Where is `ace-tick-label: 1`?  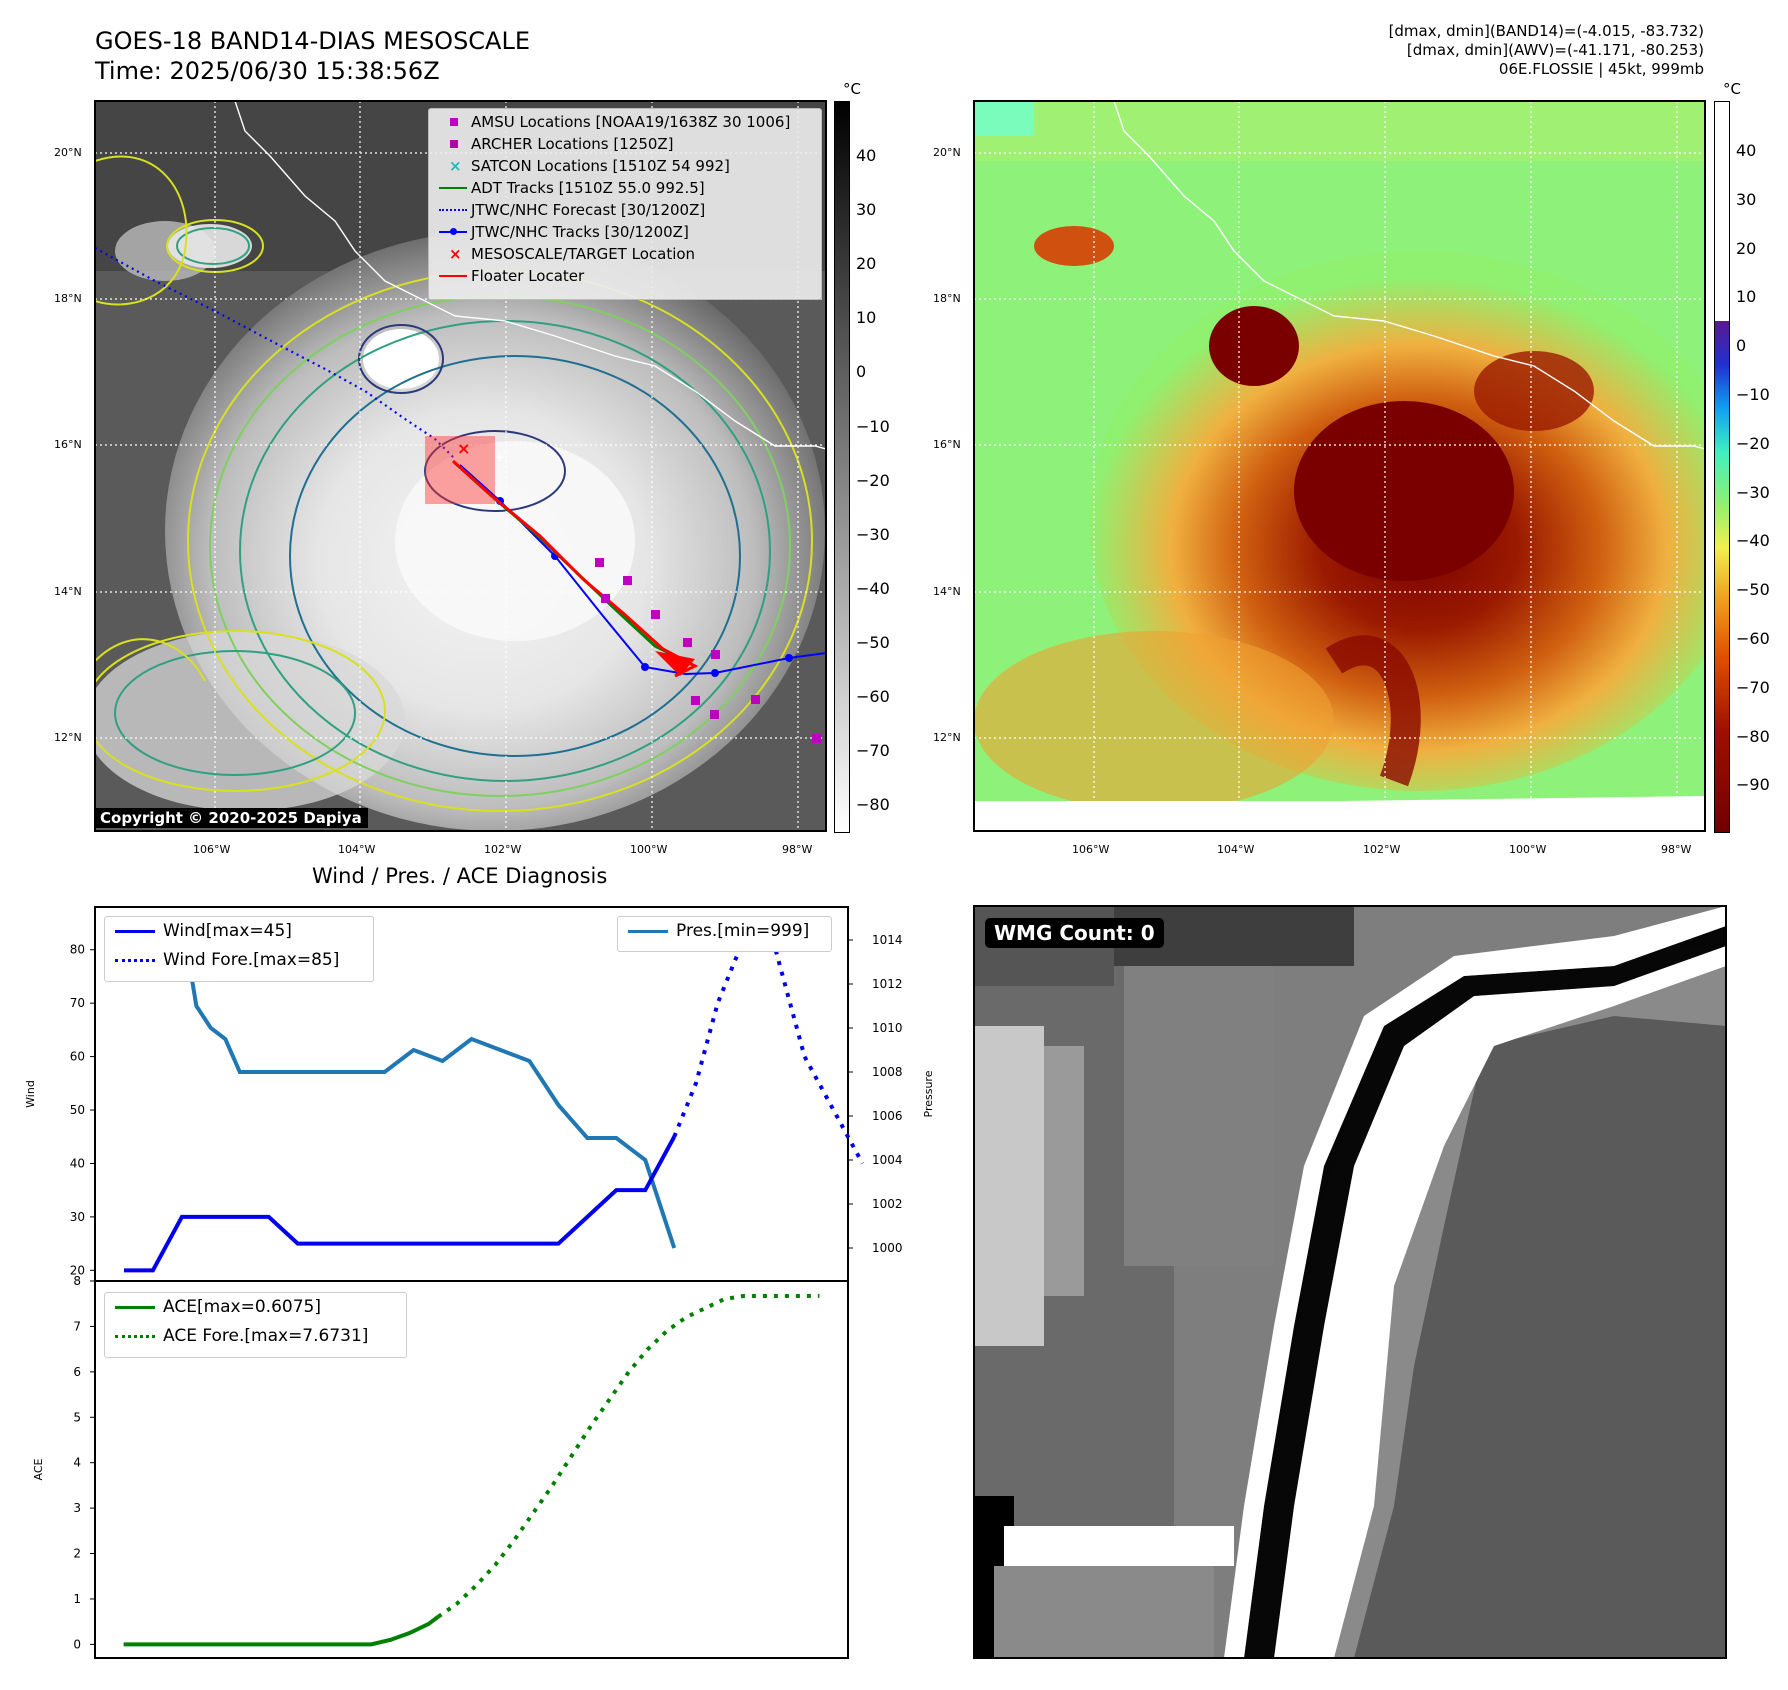
ace-tick-label: 1 is located at coordinates (77, 1599).